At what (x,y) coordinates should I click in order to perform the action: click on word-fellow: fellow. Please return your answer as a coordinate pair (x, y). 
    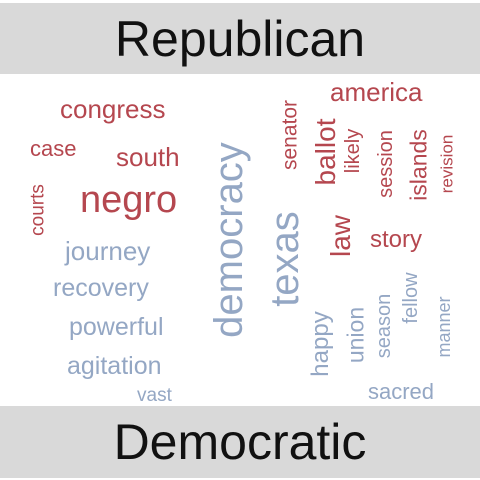
    Looking at the image, I should click on (411, 298).